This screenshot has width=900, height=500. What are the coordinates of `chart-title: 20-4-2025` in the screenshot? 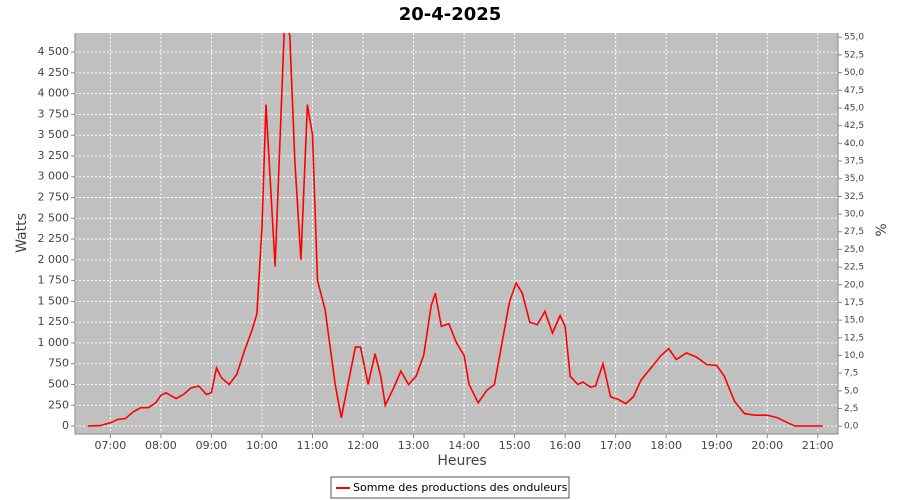 It's located at (450, 14).